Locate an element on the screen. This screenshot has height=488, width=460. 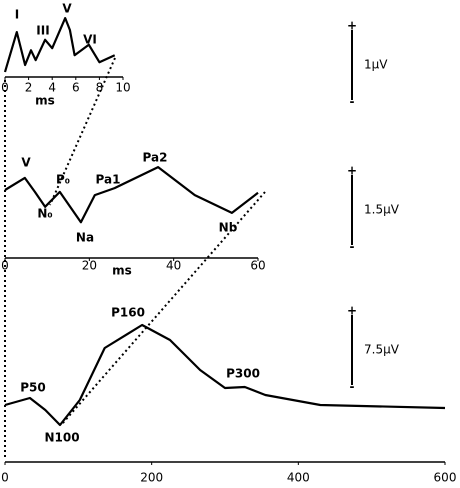
x-tick-label: 60 is located at coordinates (257, 266).